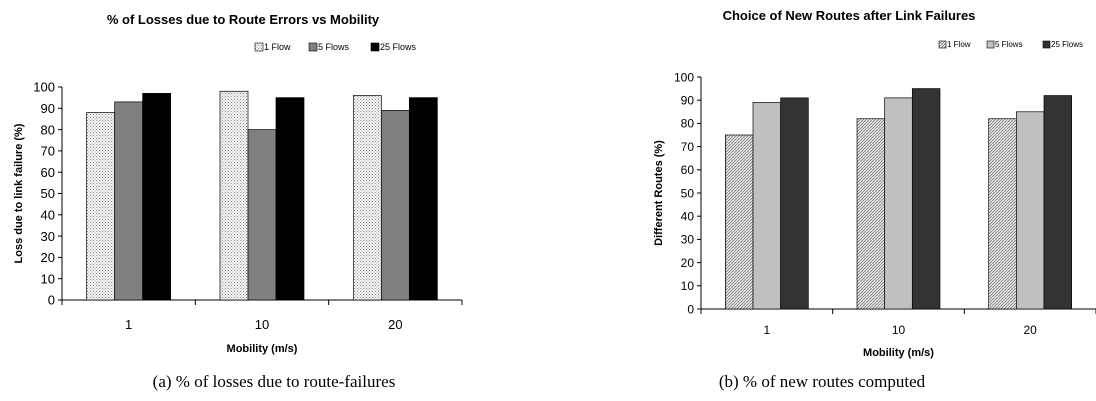 This screenshot has height=401, width=1096. I want to click on y-axis-label: Loss due to link failure (%), so click(19, 193).